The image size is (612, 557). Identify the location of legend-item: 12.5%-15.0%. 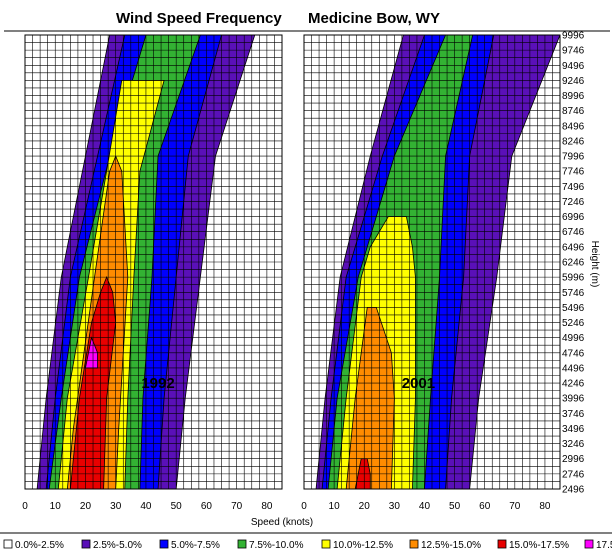
(445, 545).